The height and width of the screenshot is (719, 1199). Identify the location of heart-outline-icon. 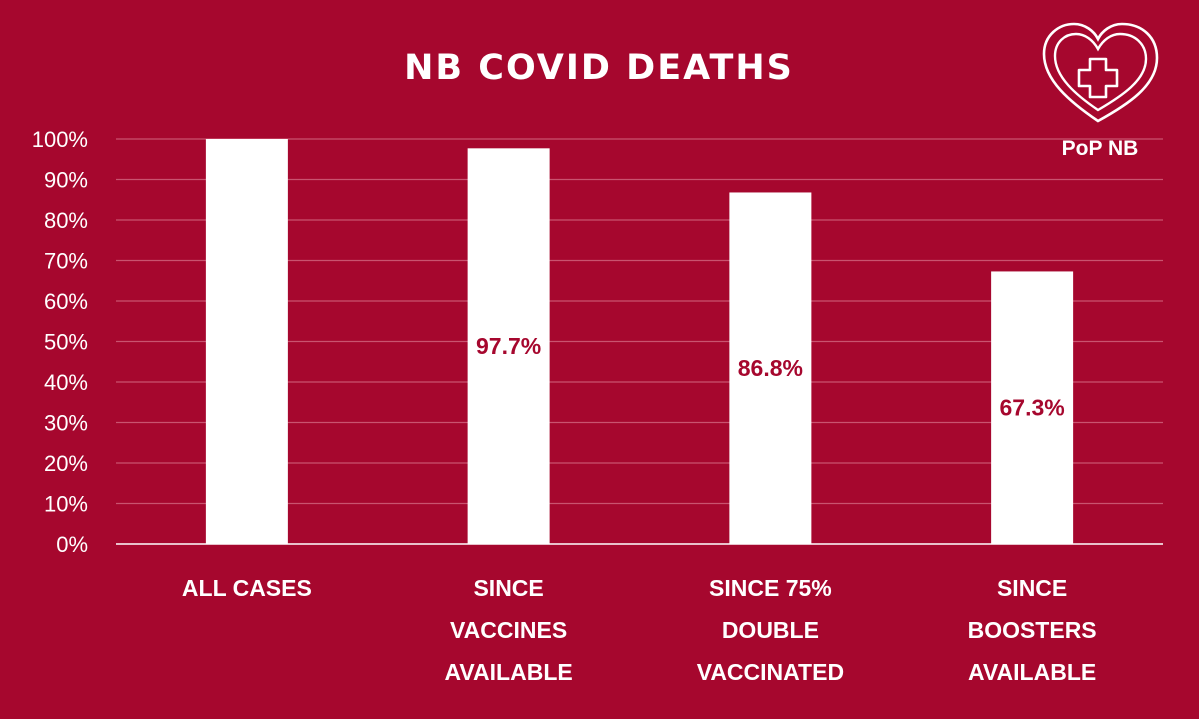
(1100, 72).